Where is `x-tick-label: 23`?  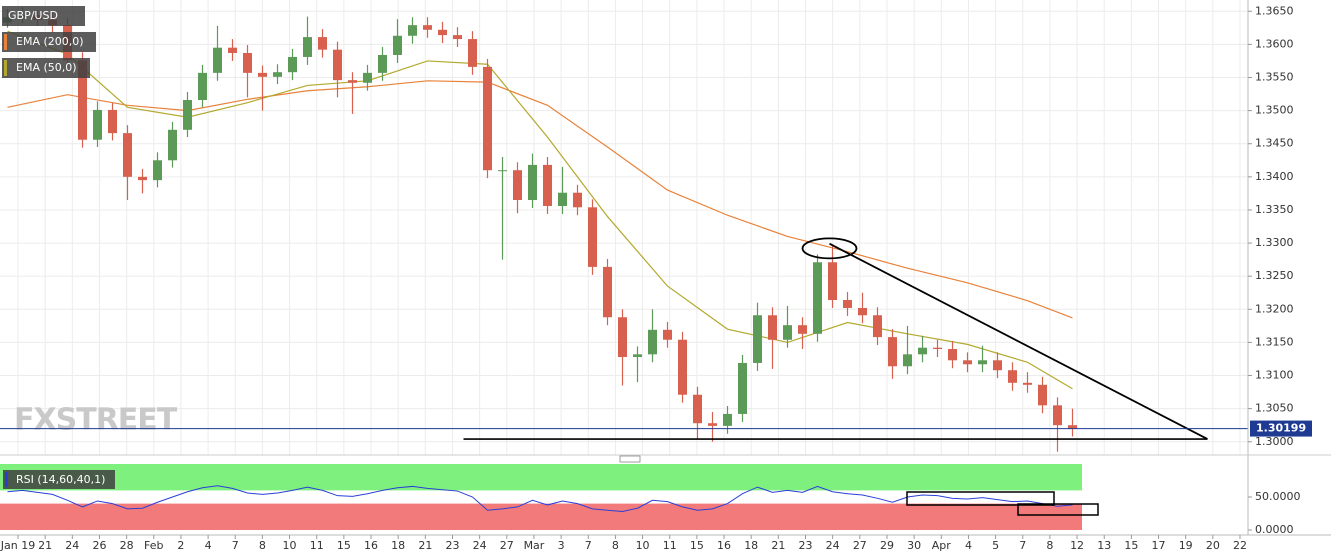
x-tick-label: 23 is located at coordinates (806, 545).